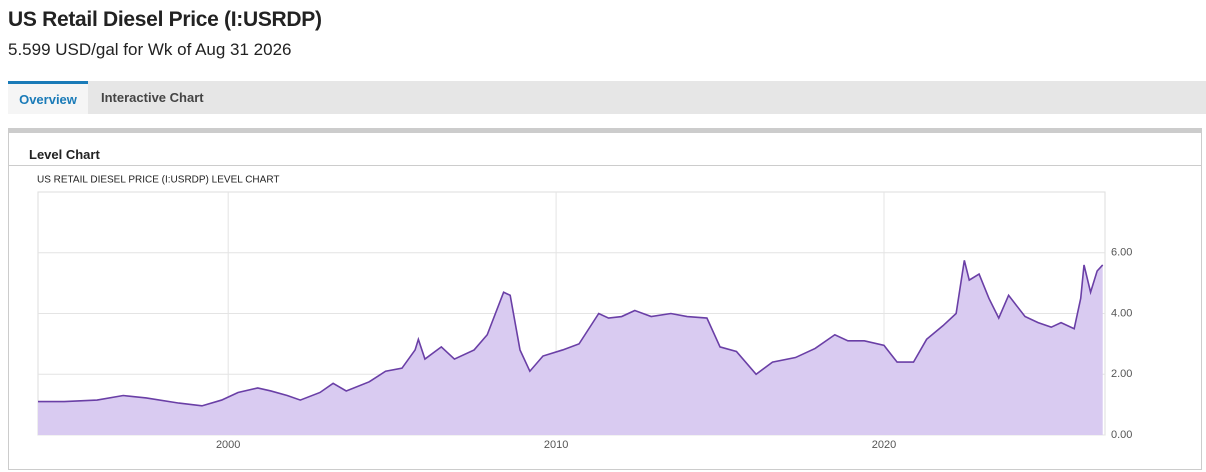 This screenshot has height=472, width=1206. Describe the element at coordinates (152, 97) in the screenshot. I see `tab: Interactive Chart` at that location.